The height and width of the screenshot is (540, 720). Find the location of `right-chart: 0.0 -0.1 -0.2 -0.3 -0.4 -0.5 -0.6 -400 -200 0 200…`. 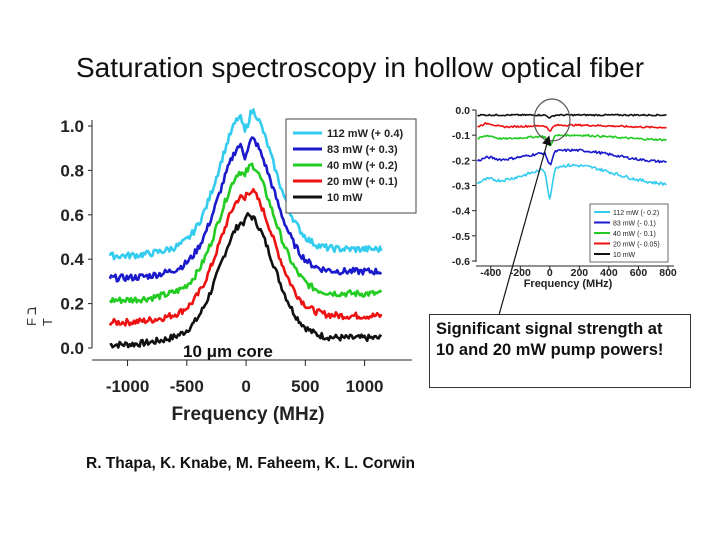

right-chart: 0.0 -0.1 -0.2 -0.3 -0.4 -0.5 -0.6 -400 -200 0 200… is located at coordinates (564, 194).